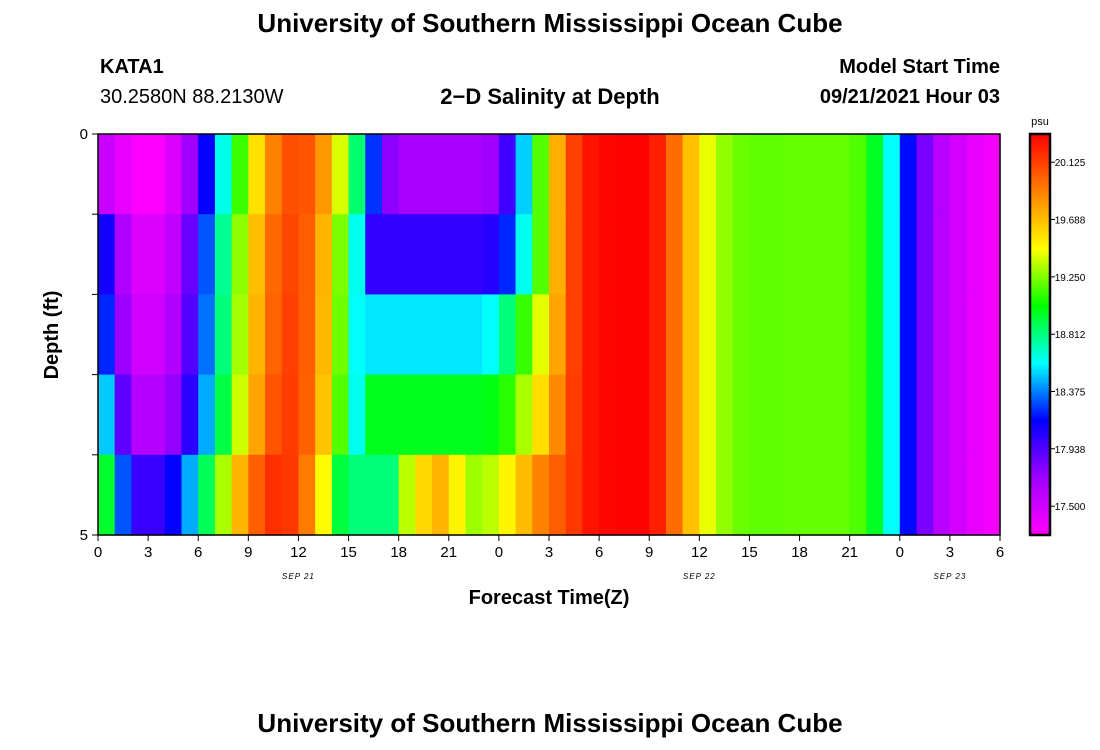  What do you see at coordinates (84, 535) in the screenshot?
I see `y-tick-label: 5` at bounding box center [84, 535].